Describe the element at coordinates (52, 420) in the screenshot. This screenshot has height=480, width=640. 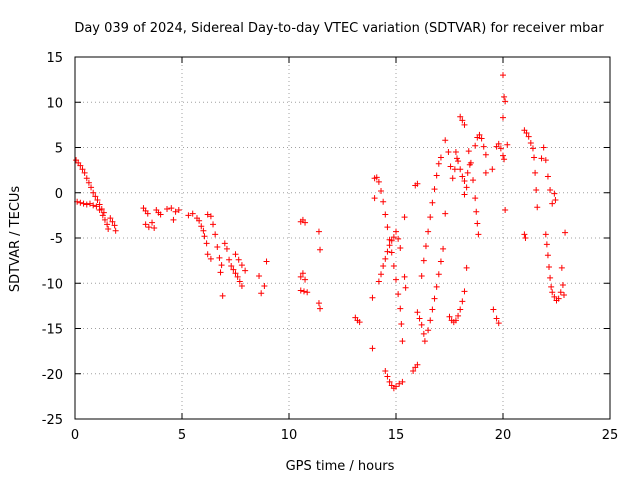
I see `y-tick-label: -25` at that location.